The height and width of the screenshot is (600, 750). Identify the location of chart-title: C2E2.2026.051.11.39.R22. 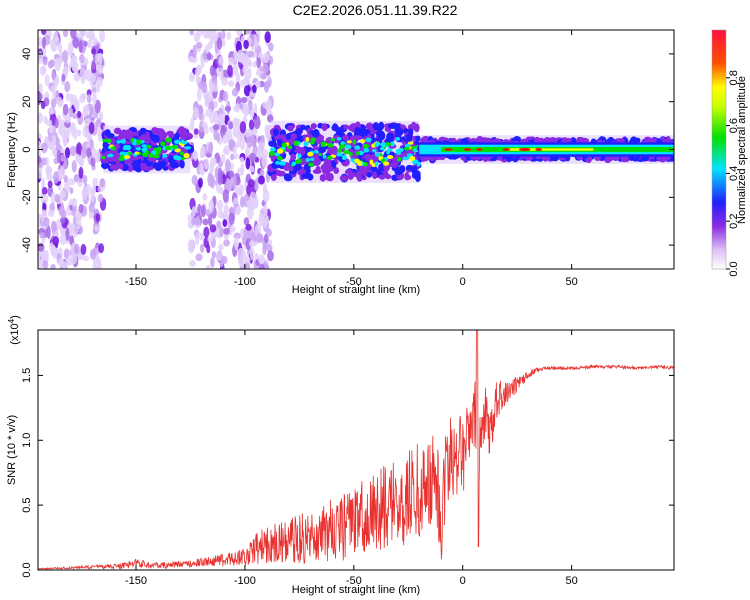
(375, 10).